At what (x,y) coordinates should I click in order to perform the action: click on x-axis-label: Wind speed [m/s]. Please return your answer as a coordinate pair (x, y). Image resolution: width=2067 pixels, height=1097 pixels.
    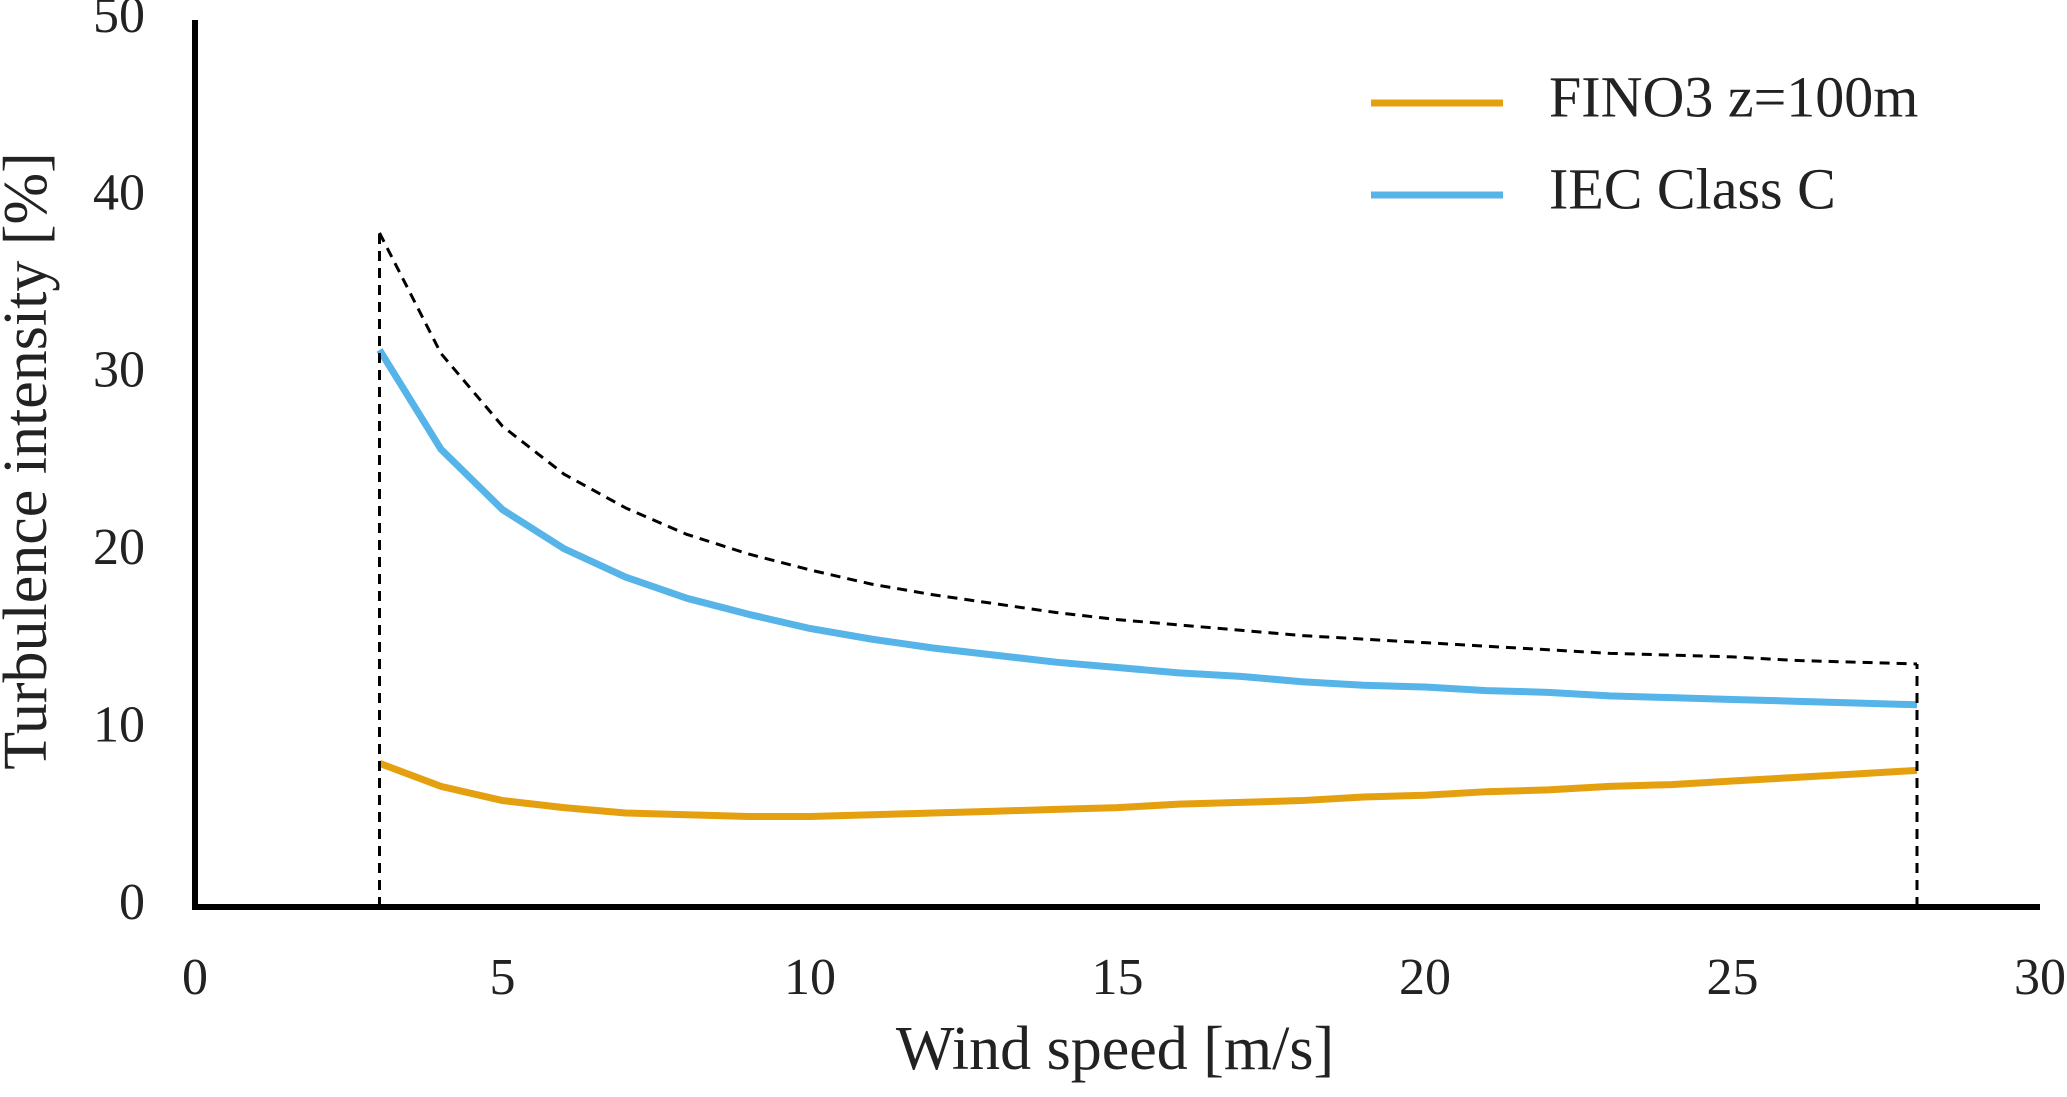
    Looking at the image, I should click on (1115, 1049).